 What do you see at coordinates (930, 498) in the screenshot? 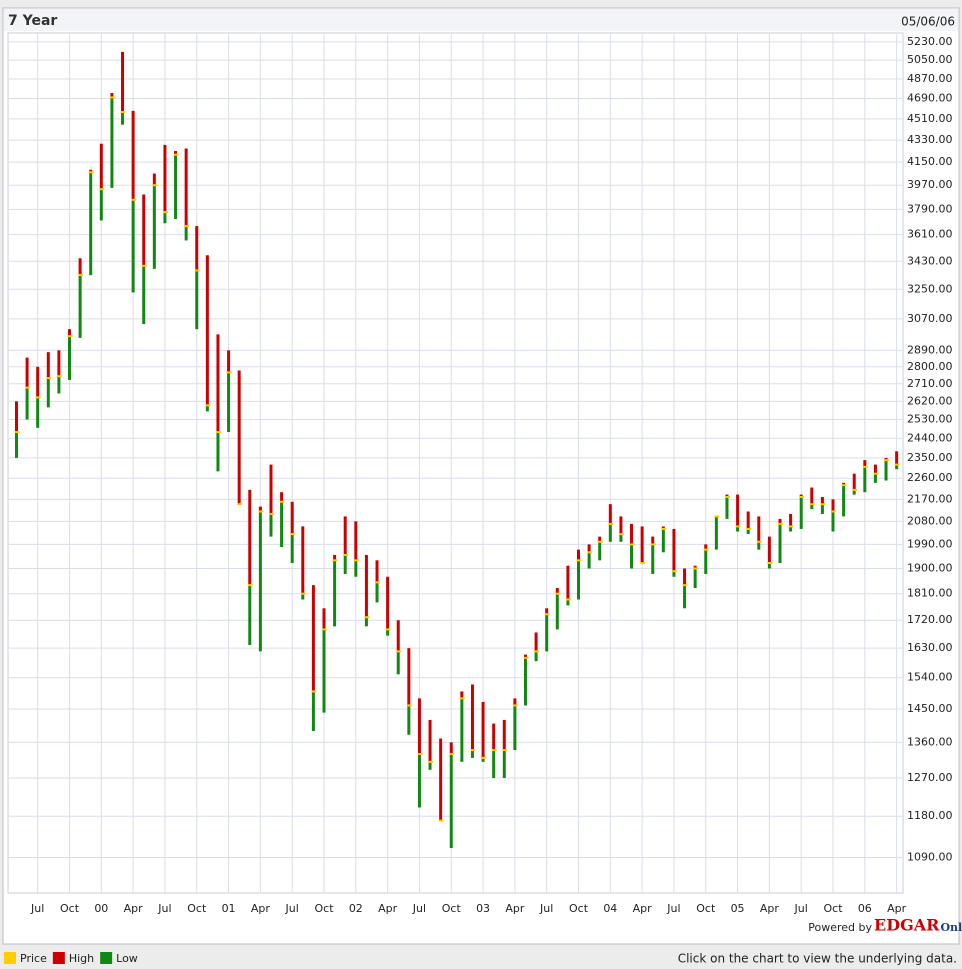
I see `y-tick-label: 2170.00` at bounding box center [930, 498].